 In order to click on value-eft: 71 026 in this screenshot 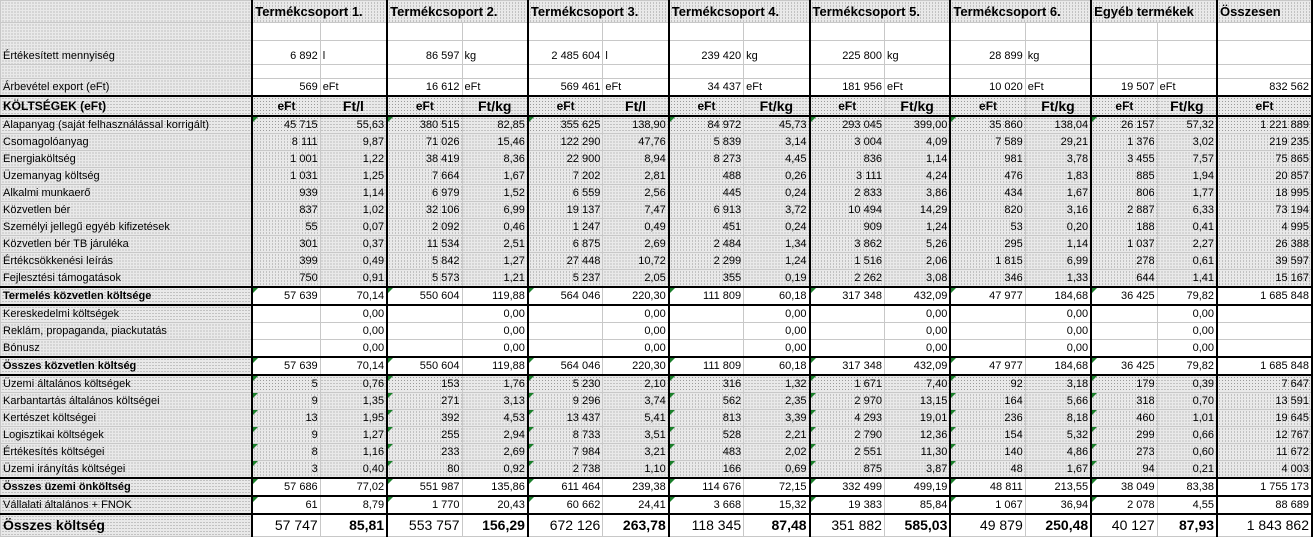, I will do `click(424, 142)`.